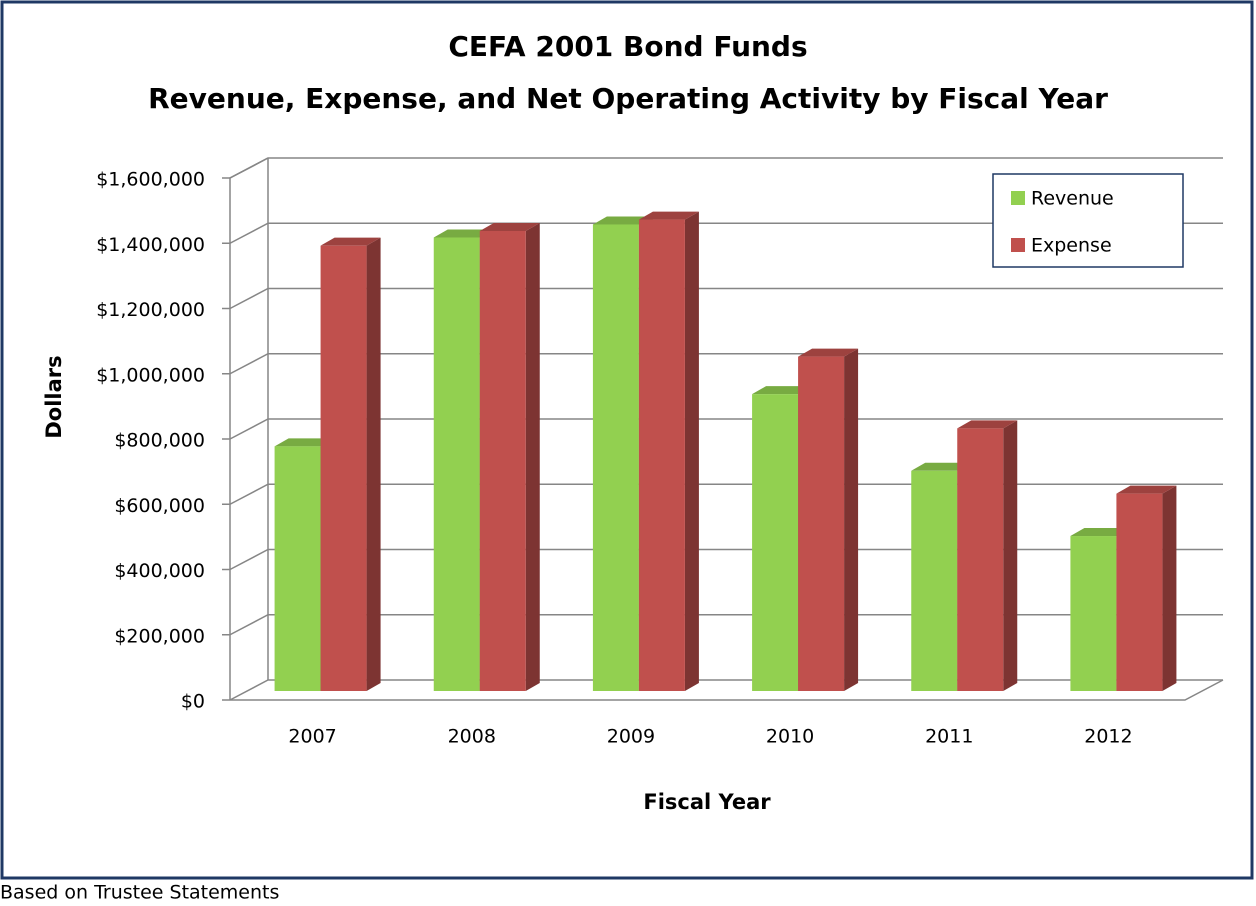 This screenshot has height=906, width=1256. I want to click on y-tick-label: $1,200,000, so click(150, 310).